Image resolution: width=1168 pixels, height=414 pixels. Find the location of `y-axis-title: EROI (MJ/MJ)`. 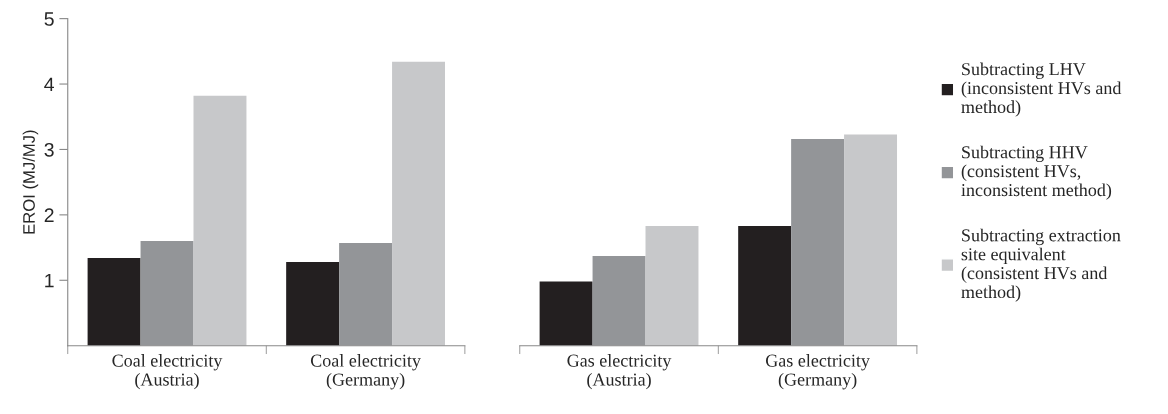

y-axis-title: EROI (MJ/MJ) is located at coordinates (30, 182).